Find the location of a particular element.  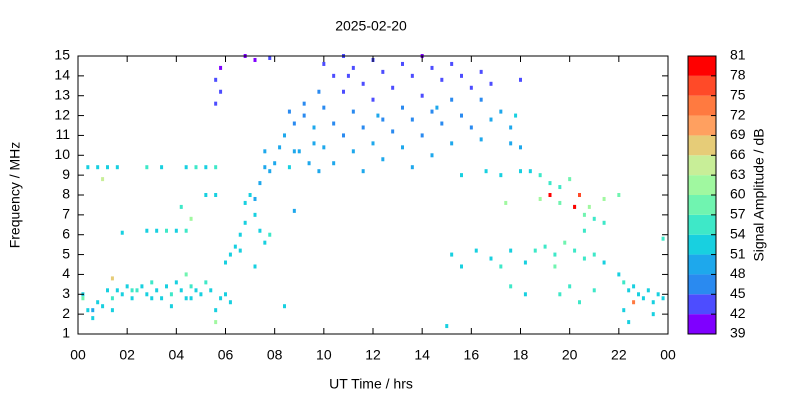

y-tick-label: 12 is located at coordinates (62, 114).